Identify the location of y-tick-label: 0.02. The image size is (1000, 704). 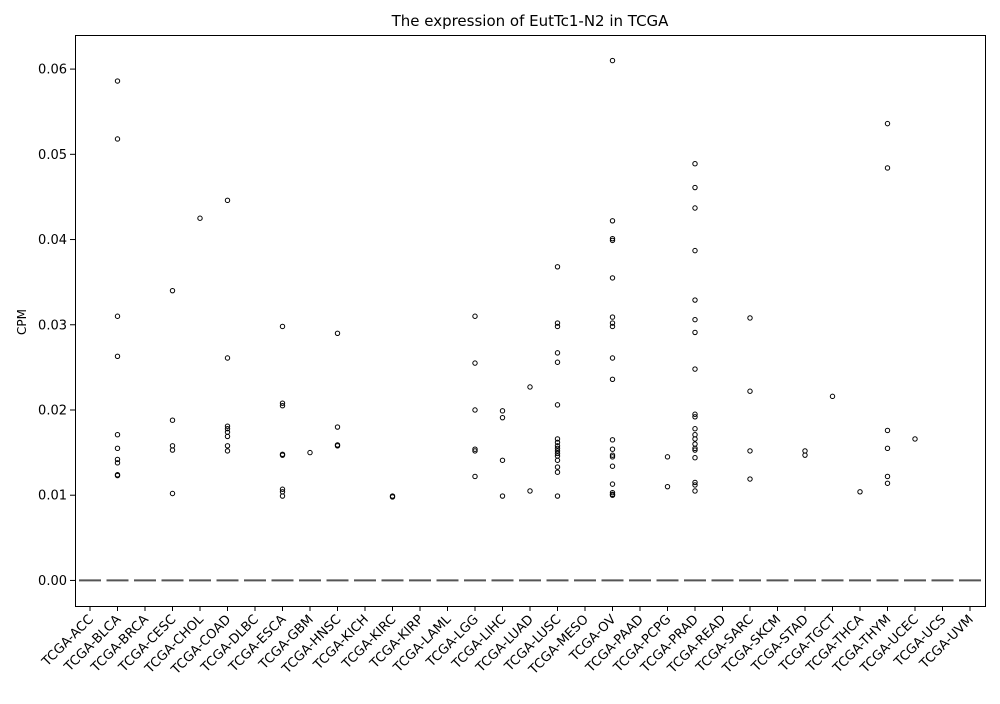
(52, 410).